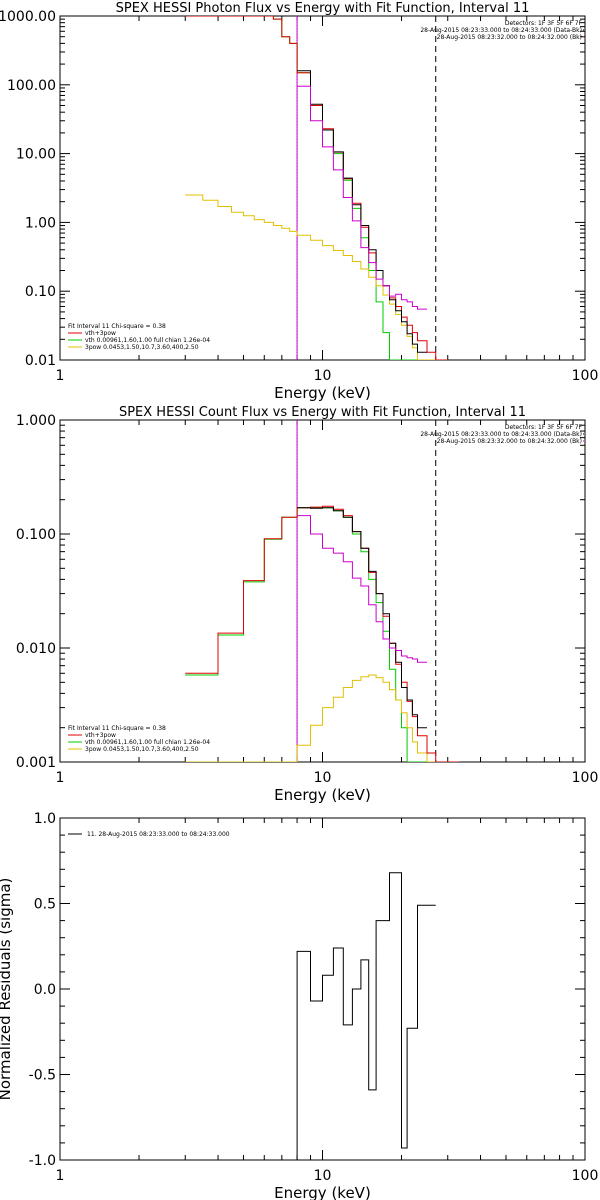 This screenshot has width=600, height=1200. I want to click on series-residuals, so click(366, 1016).